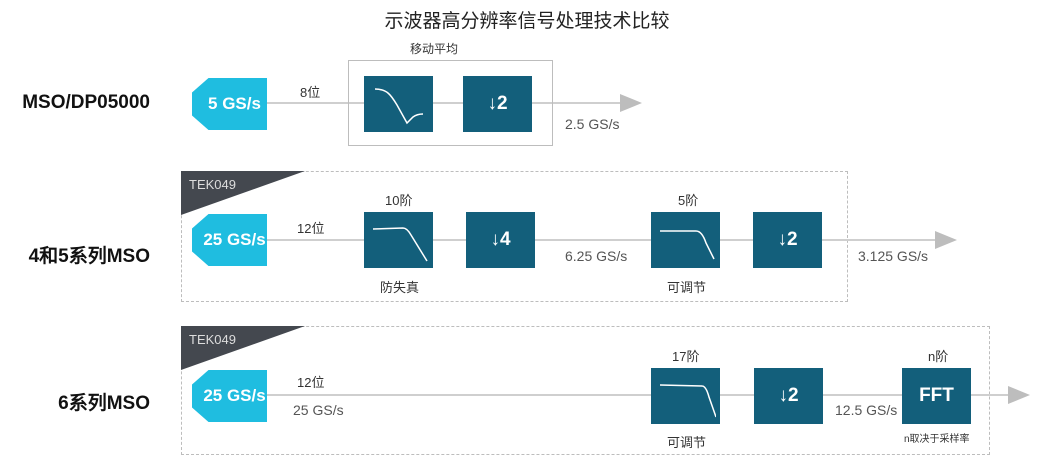 The width and height of the screenshot is (1054, 462). What do you see at coordinates (937, 439) in the screenshot?
I see `fft-caption: n取决于采样率` at bounding box center [937, 439].